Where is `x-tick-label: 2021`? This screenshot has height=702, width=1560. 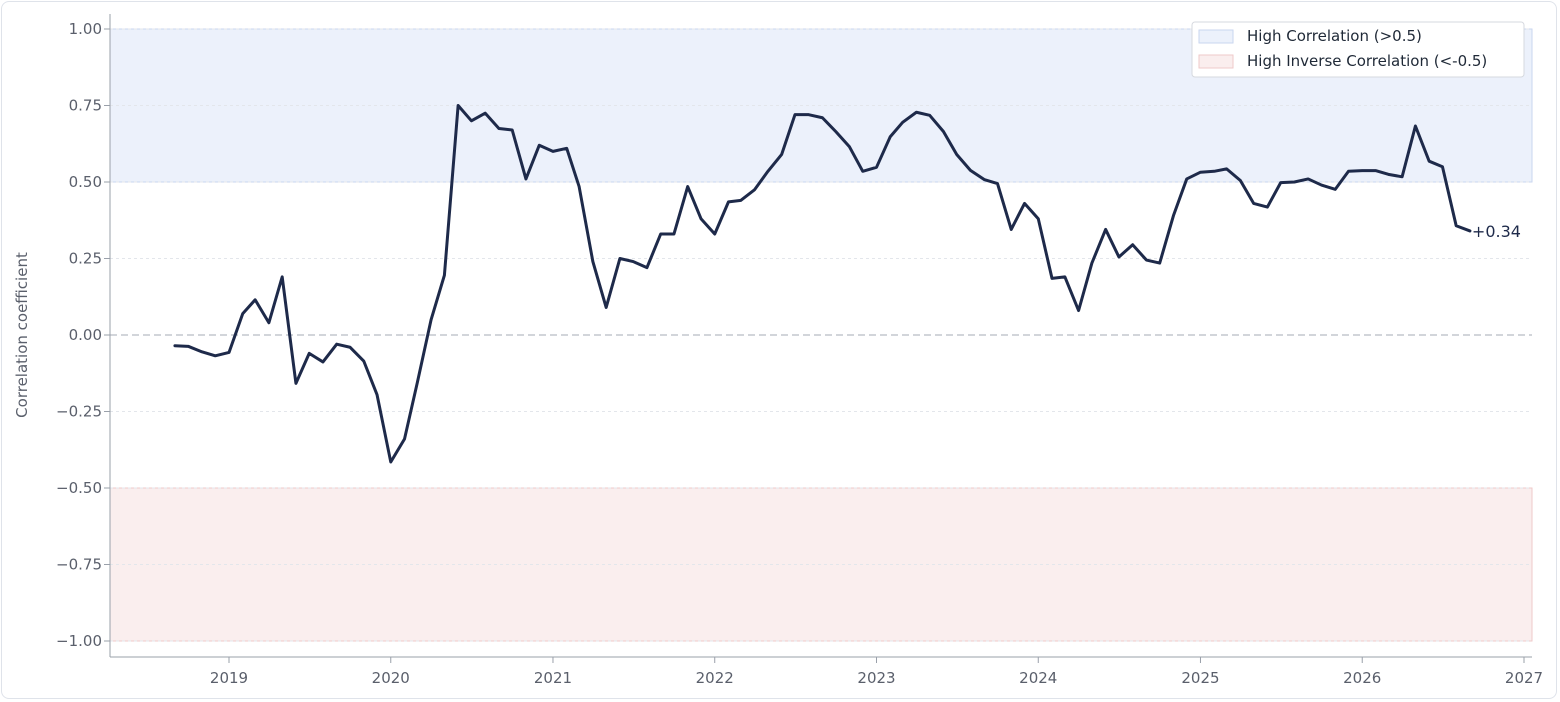 x-tick-label: 2021 is located at coordinates (553, 678).